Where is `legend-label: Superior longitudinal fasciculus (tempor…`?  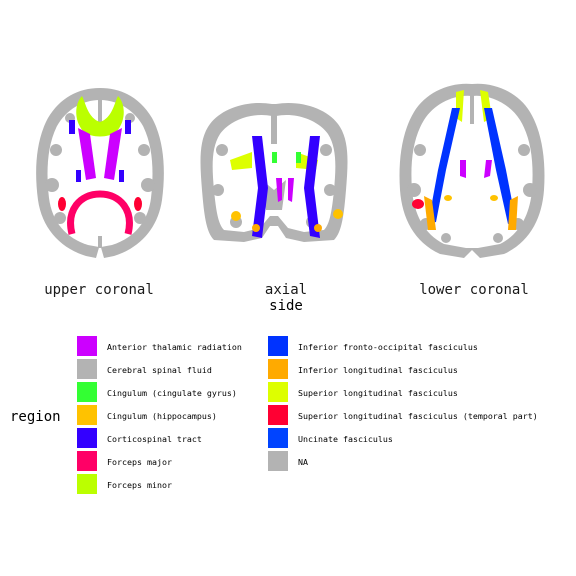
legend-label: Superior longitudinal fasciculus (tempor… is located at coordinates (418, 416).